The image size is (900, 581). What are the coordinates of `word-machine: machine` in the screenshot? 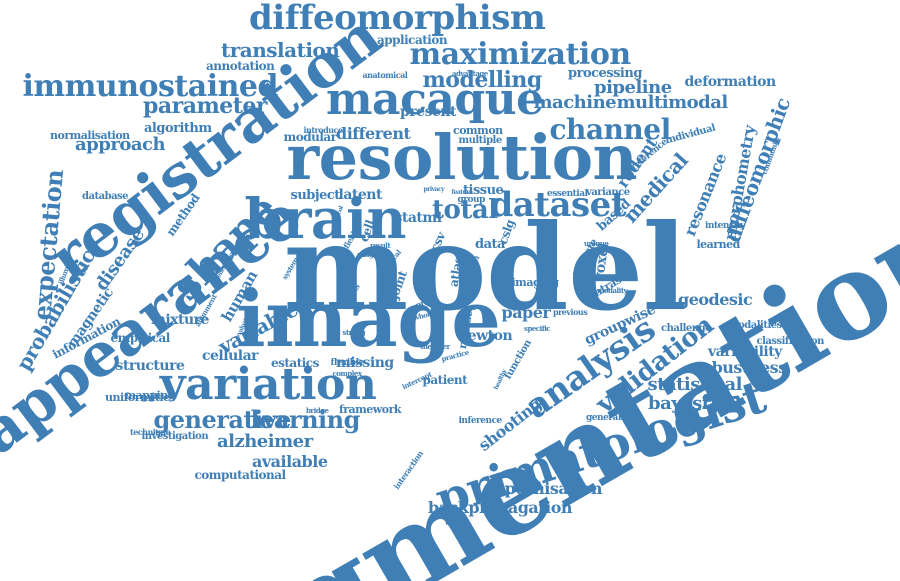 It's located at (575, 102).